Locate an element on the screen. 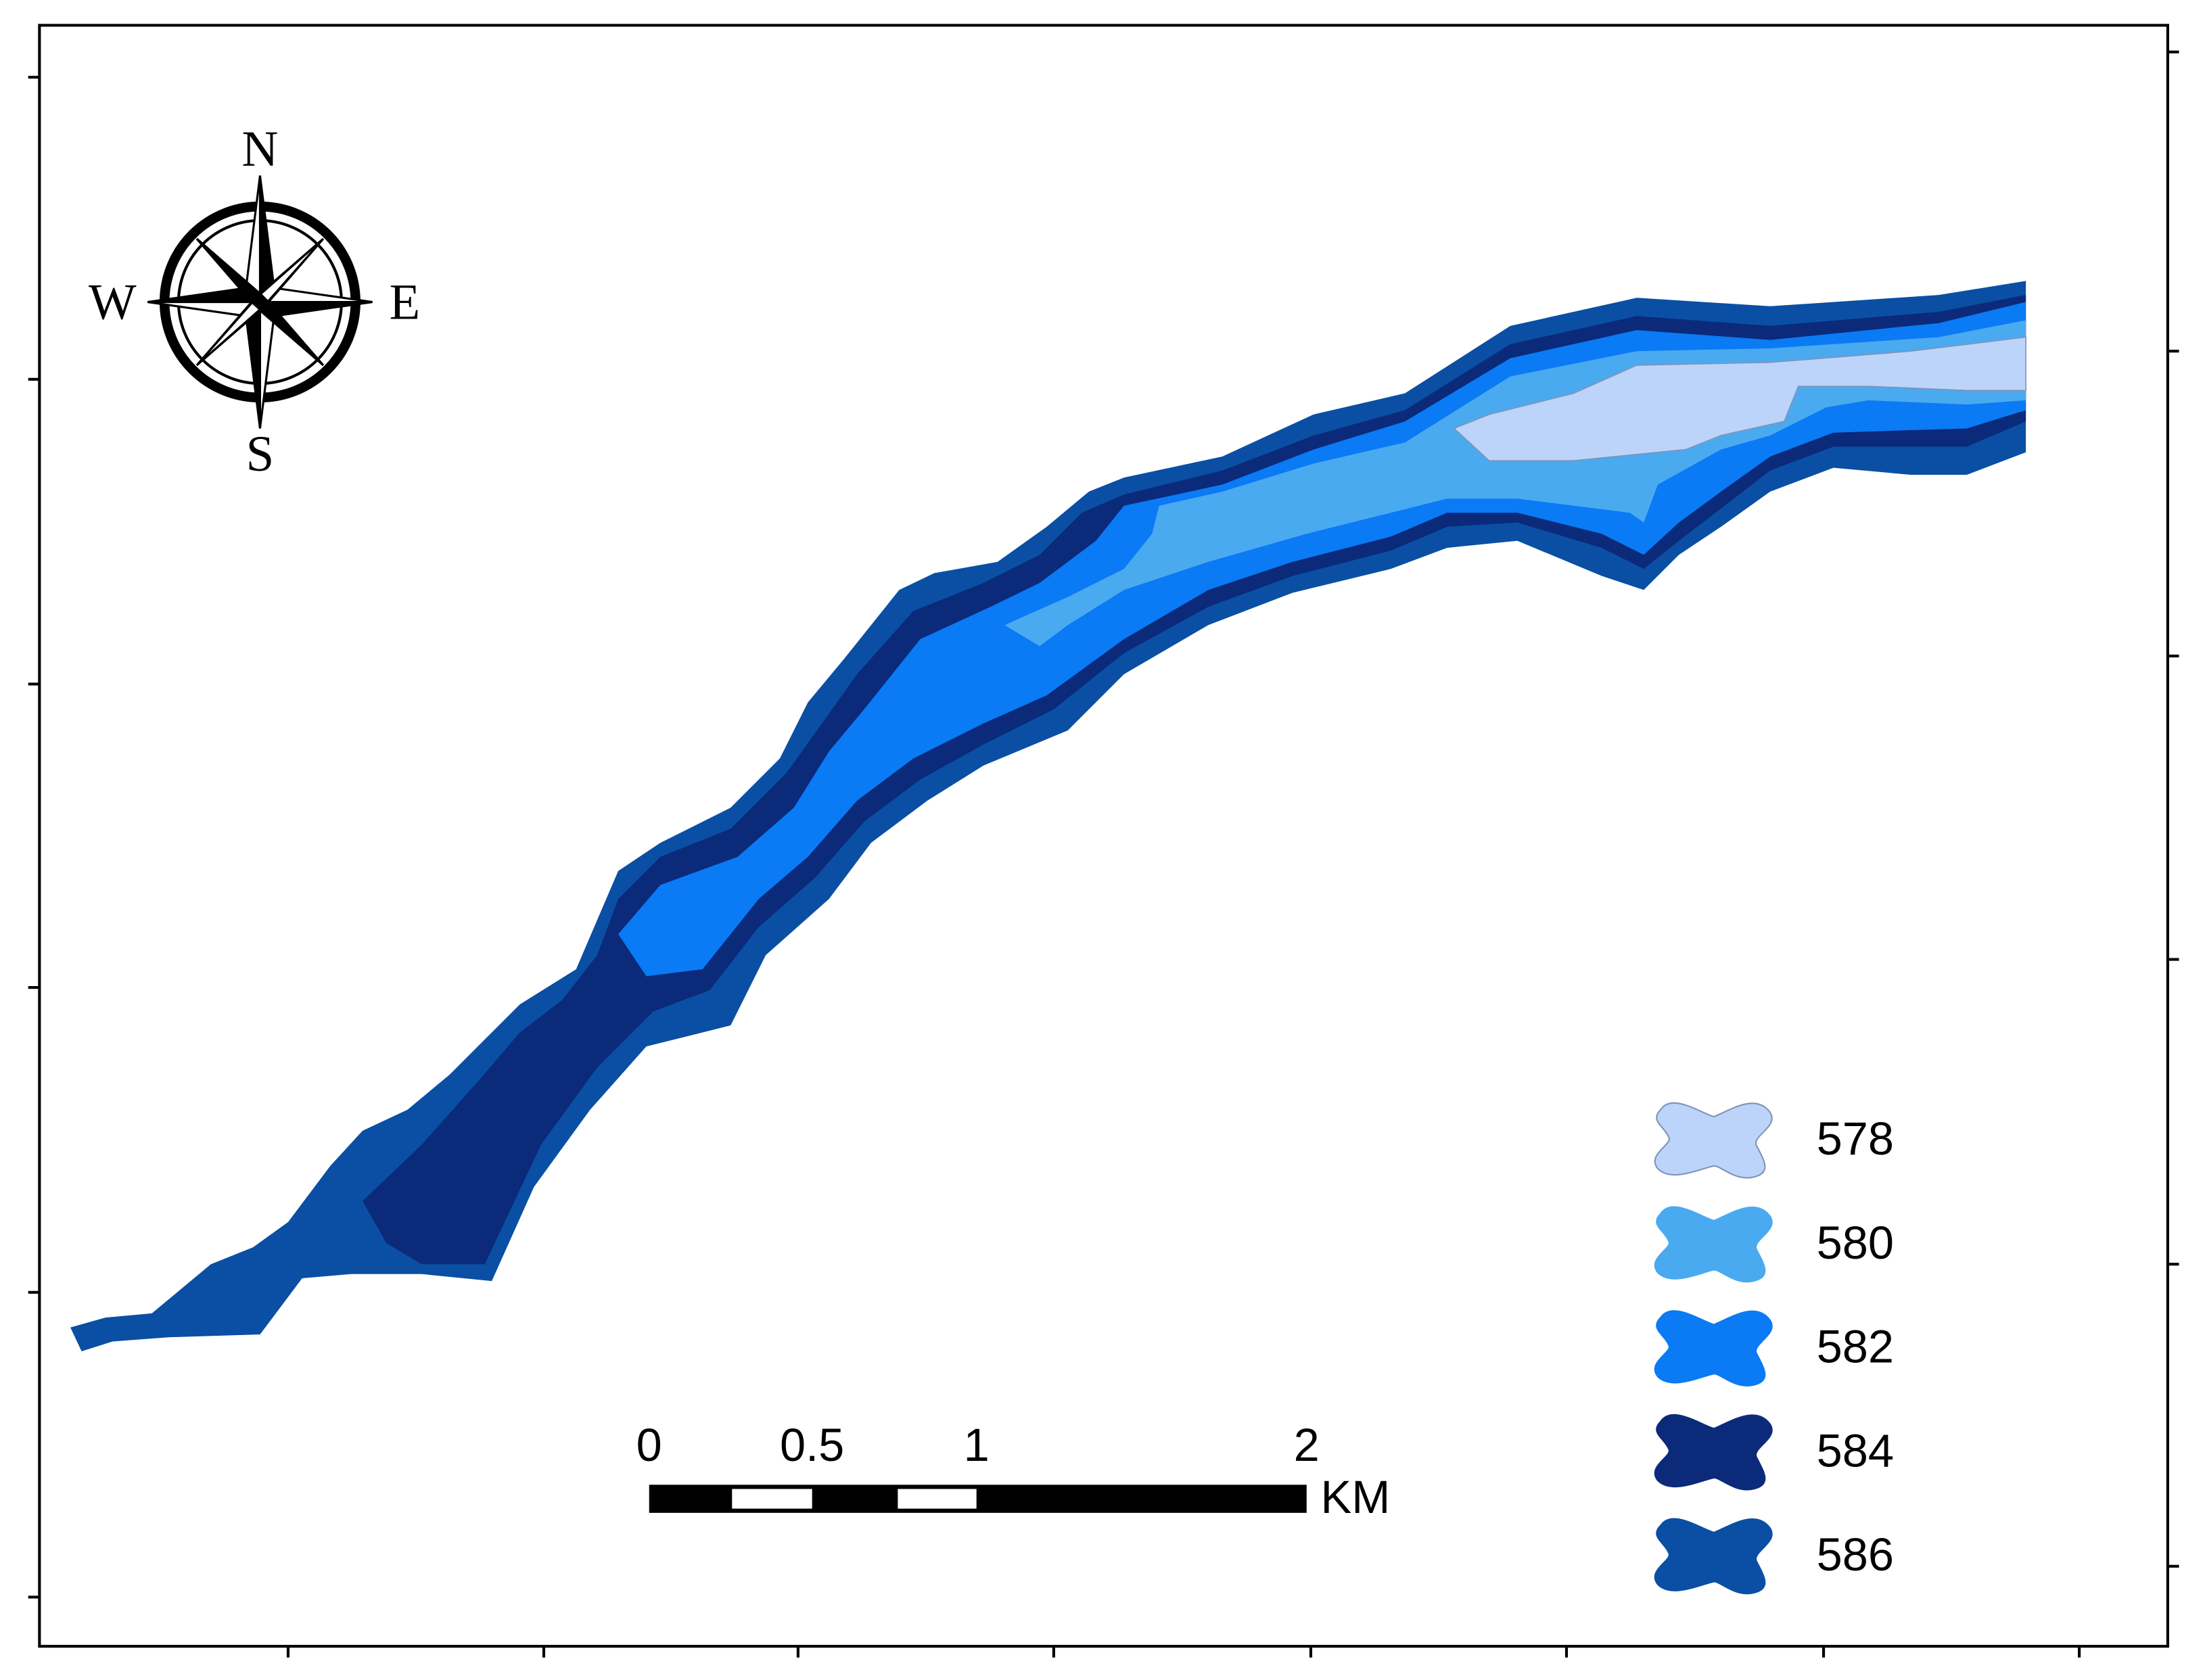  compass-east: E is located at coordinates (406, 302).